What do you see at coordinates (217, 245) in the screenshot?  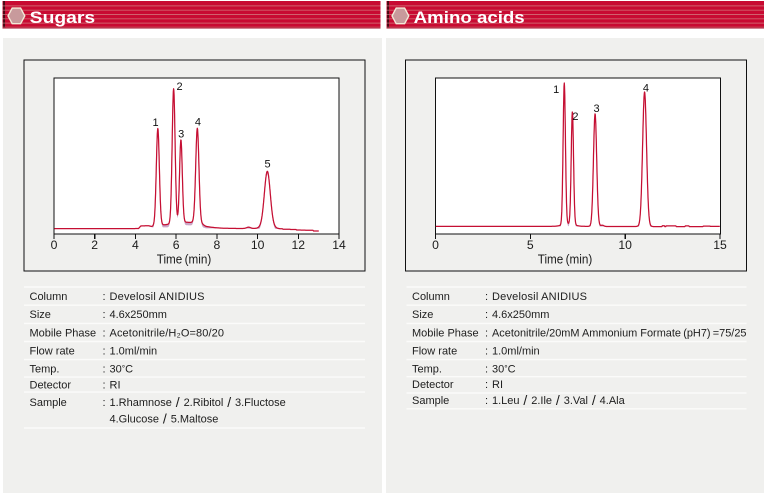 I see `svg-text: 8` at bounding box center [217, 245].